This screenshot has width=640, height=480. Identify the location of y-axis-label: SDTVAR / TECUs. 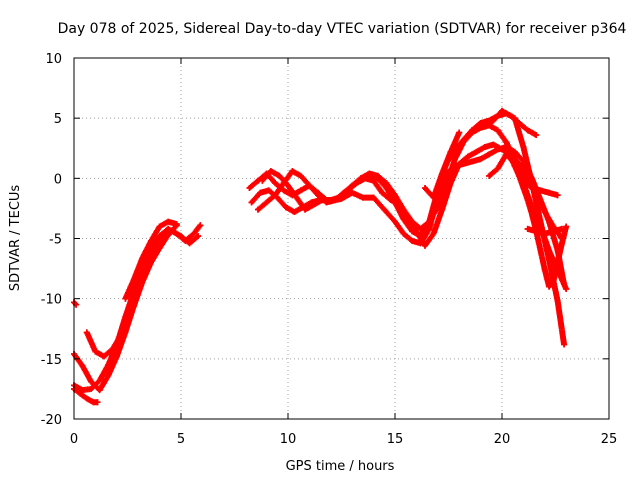
(15, 238).